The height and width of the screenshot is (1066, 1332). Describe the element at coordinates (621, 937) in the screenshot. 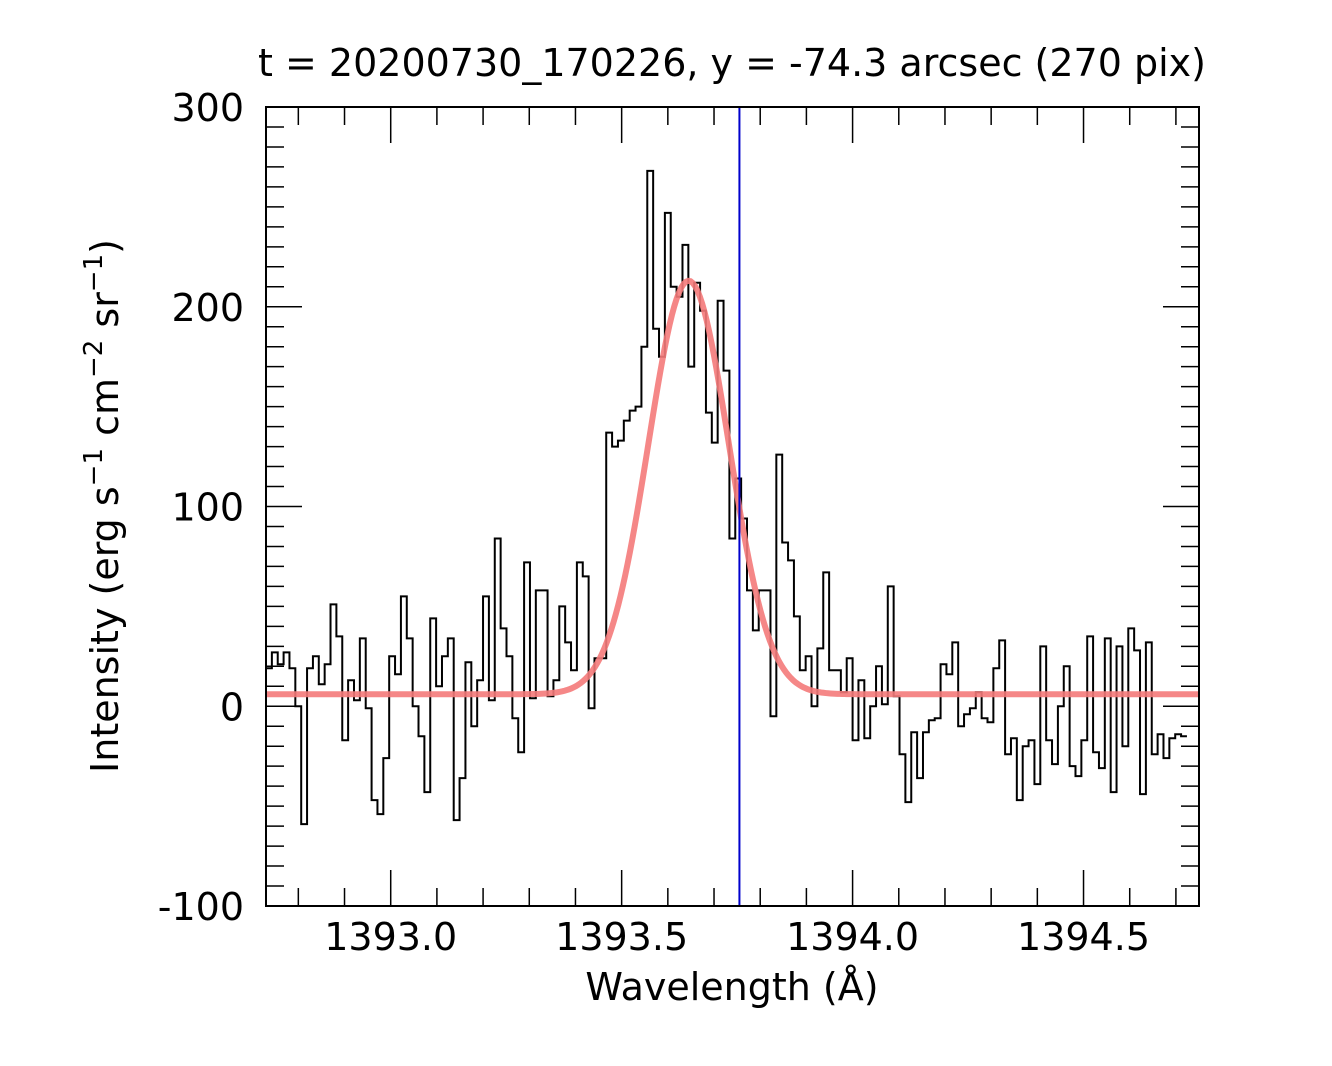

I see `x-tick-label: 1393.5` at that location.